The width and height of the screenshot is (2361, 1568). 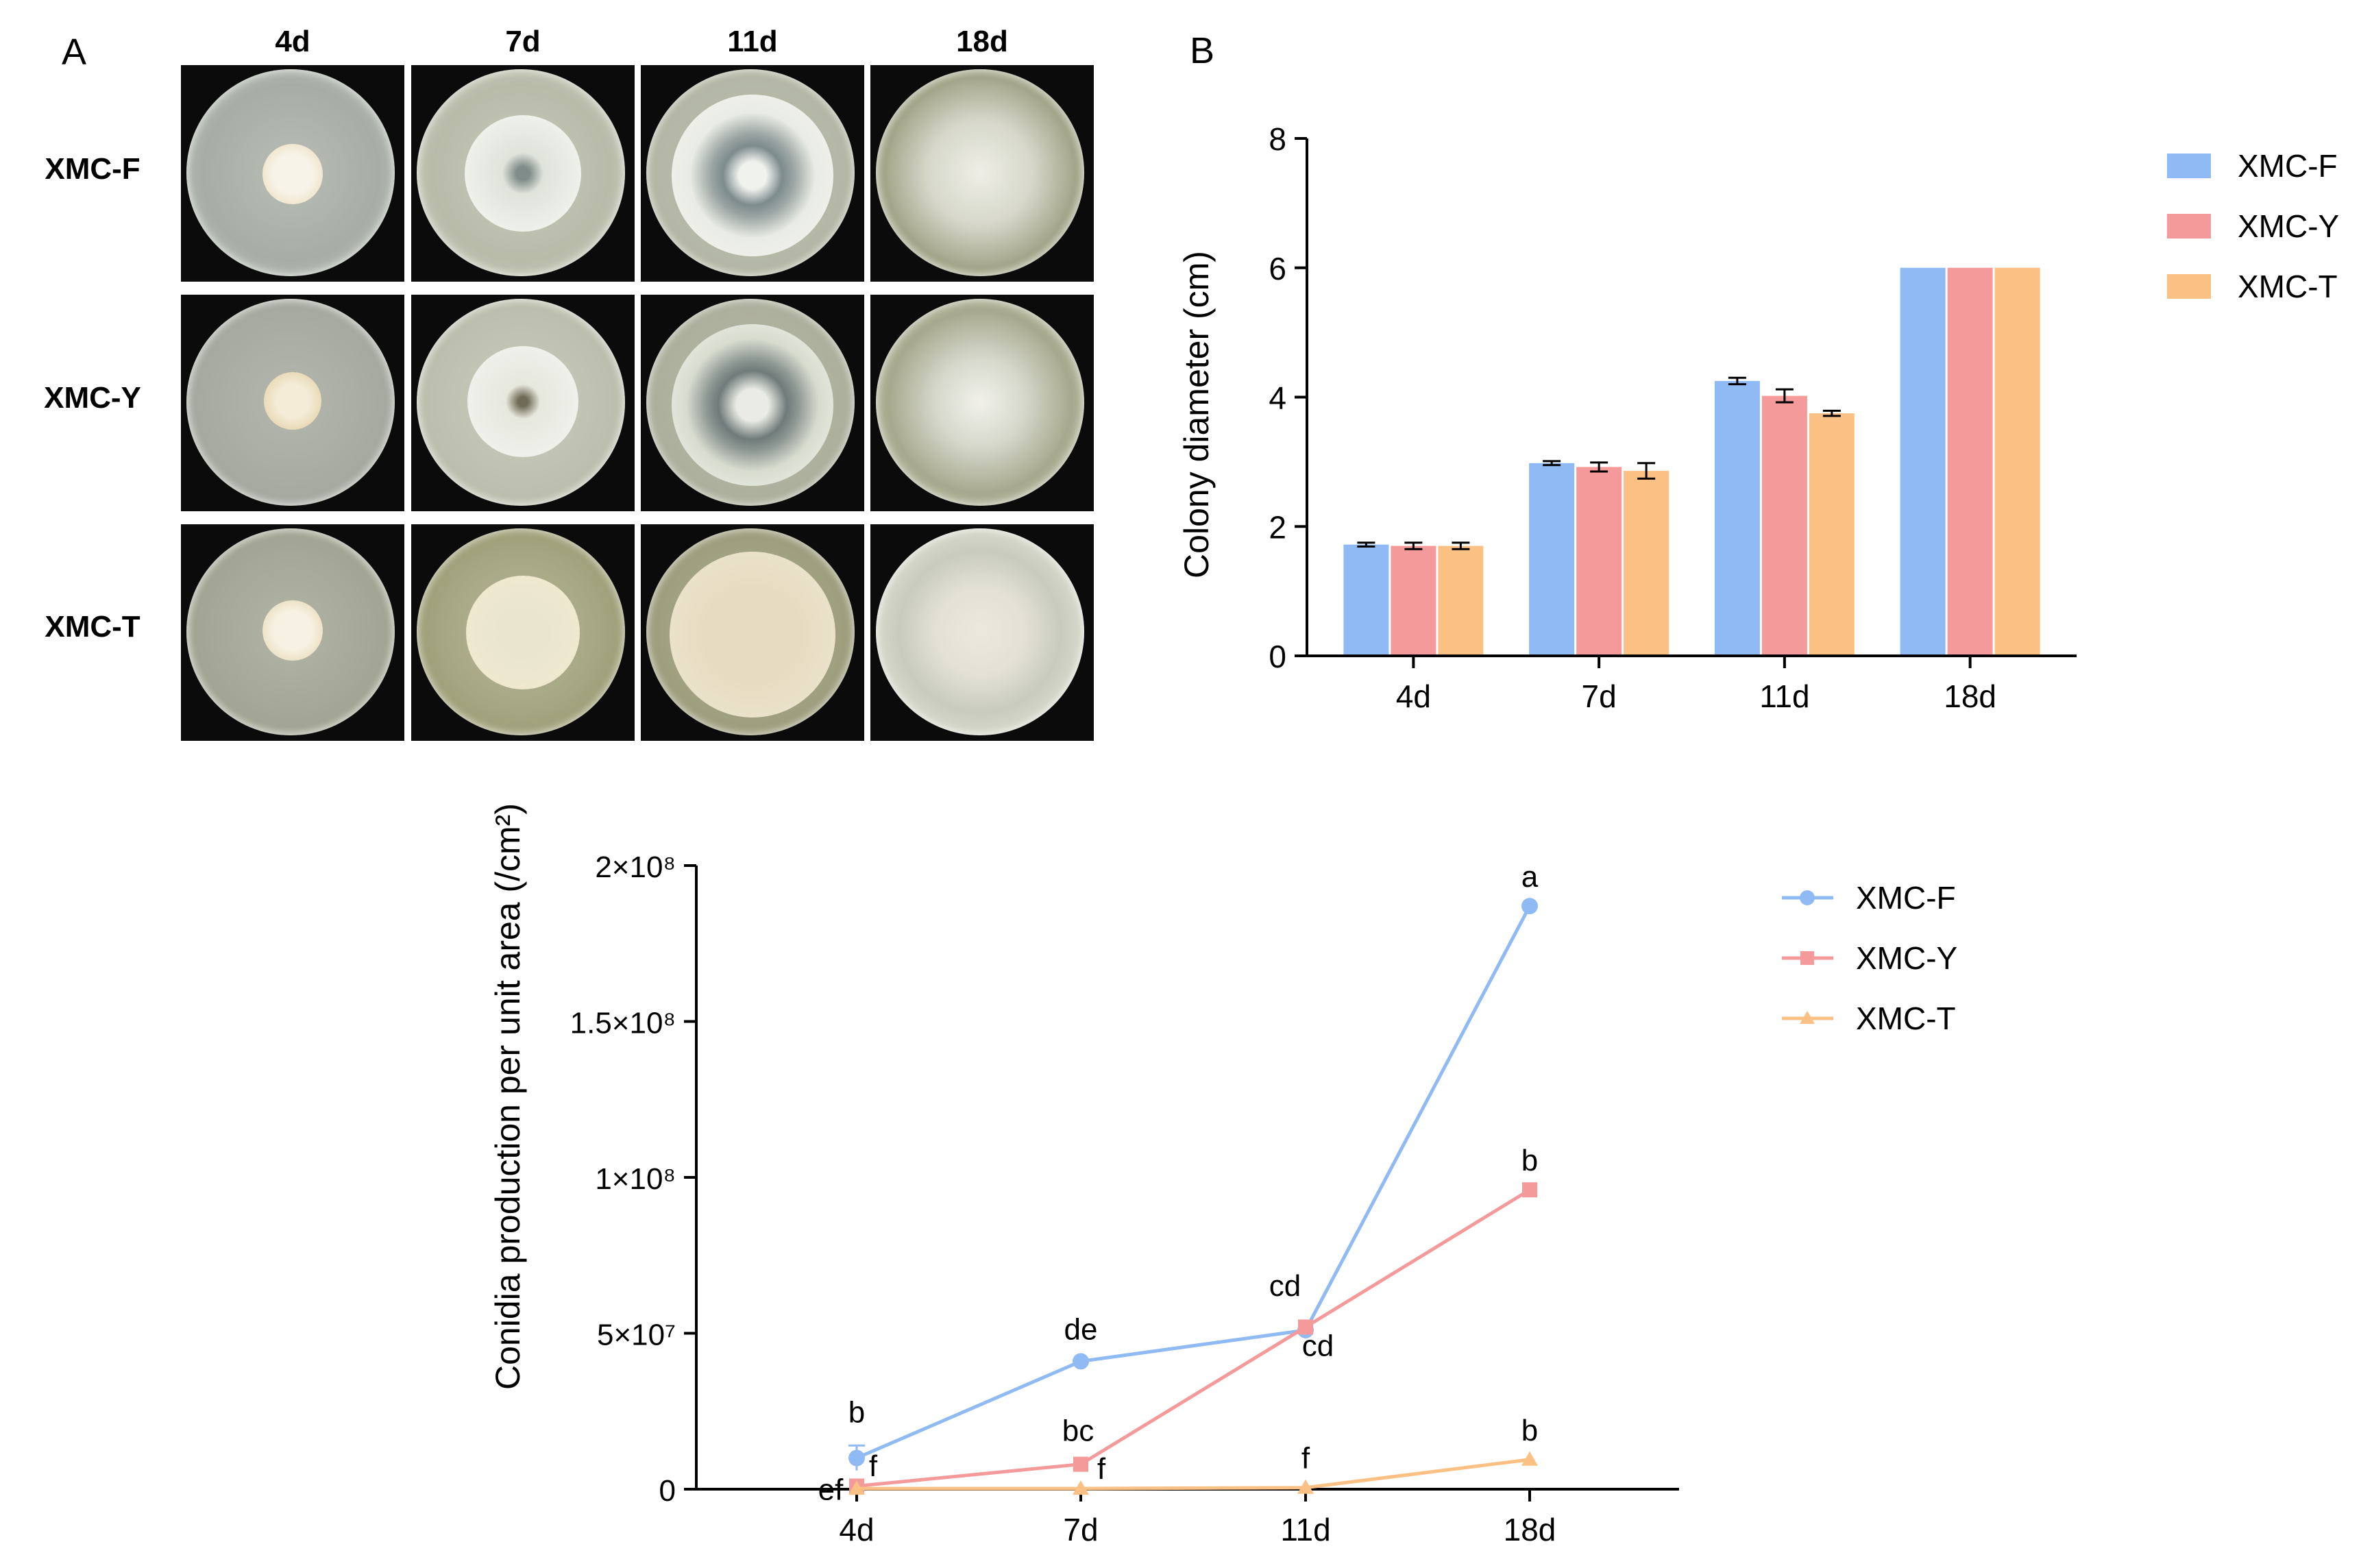 I want to click on plate-xmc-y-18d, so click(x=982, y=403).